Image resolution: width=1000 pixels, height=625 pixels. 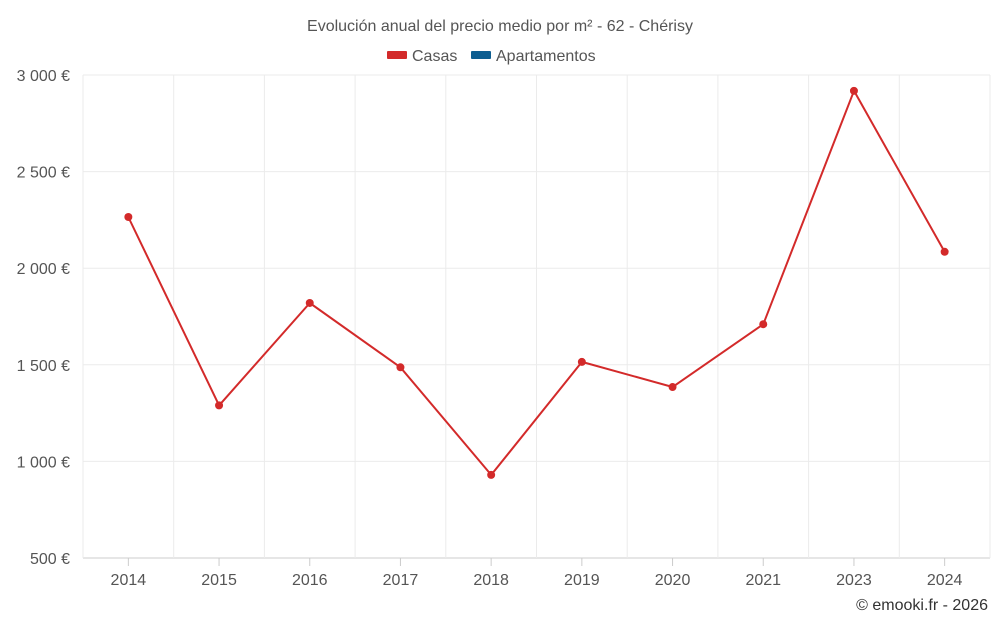 What do you see at coordinates (922, 605) in the screenshot?
I see `copyright-text: © emooki.fr - 2026` at bounding box center [922, 605].